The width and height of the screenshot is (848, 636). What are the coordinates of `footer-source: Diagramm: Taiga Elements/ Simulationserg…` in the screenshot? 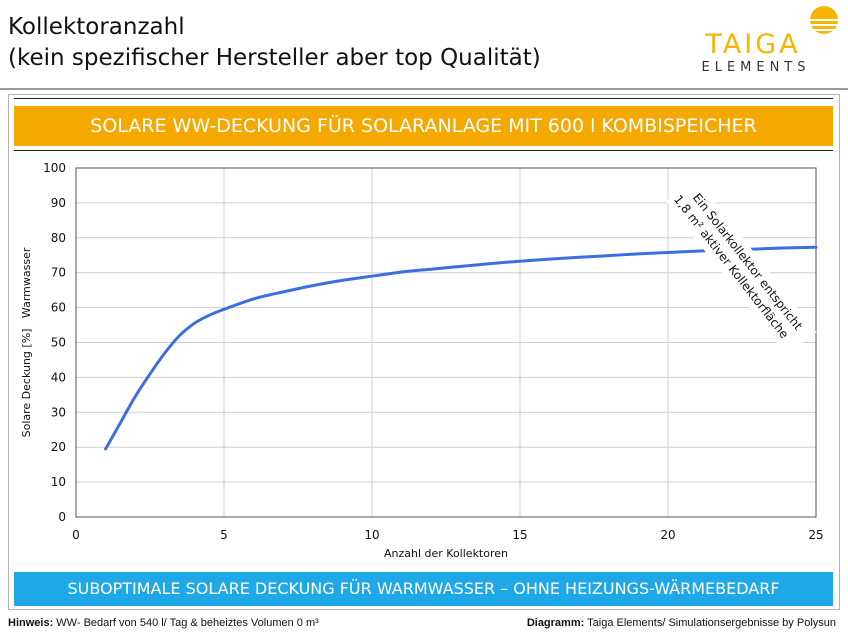 It's located at (681, 623).